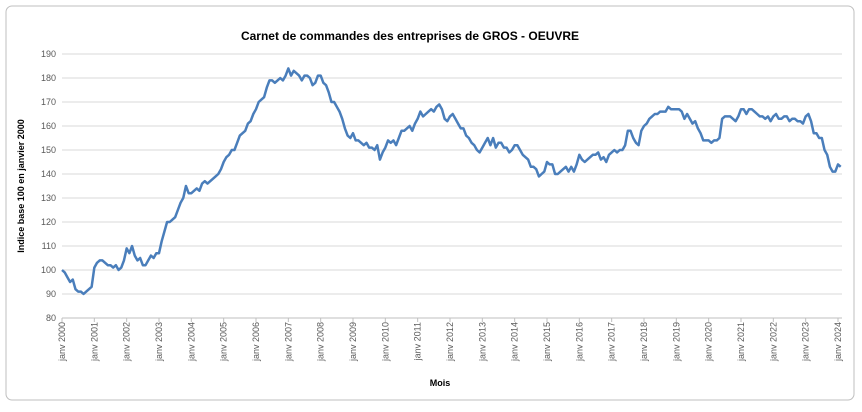 The image size is (862, 412). What do you see at coordinates (48, 78) in the screenshot?
I see `y-tick-label: 180` at bounding box center [48, 78].